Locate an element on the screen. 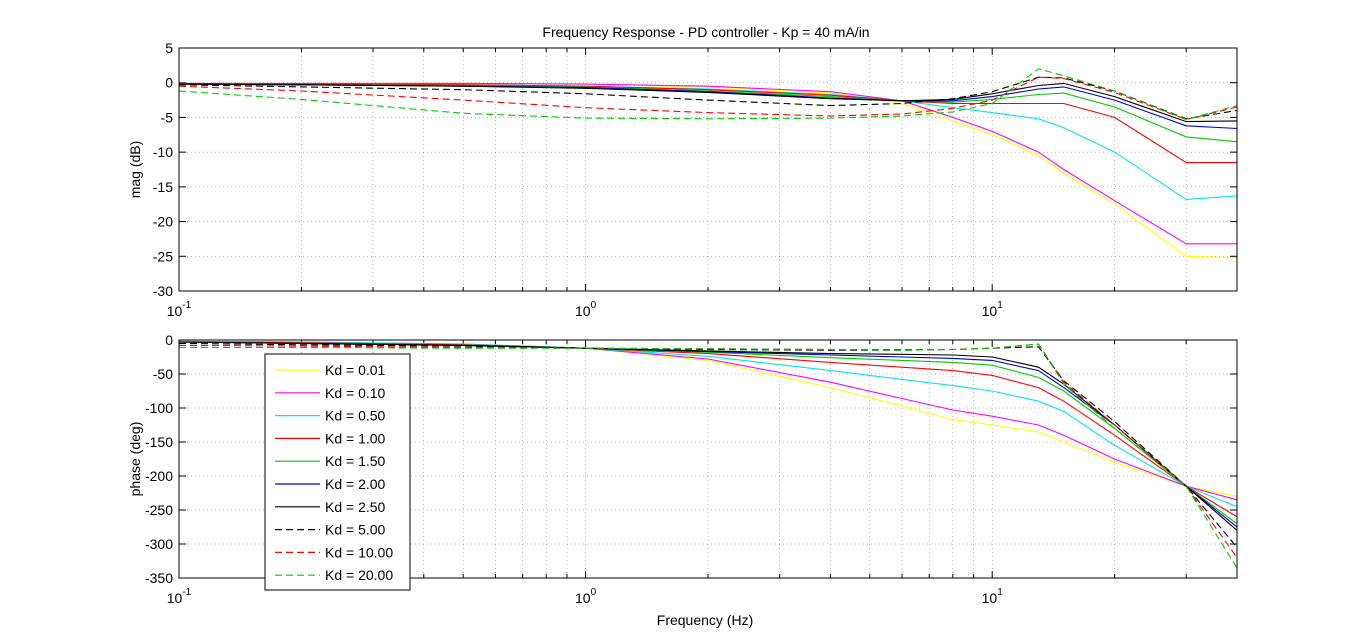  y-tick-label: -30 is located at coordinates (163, 291).